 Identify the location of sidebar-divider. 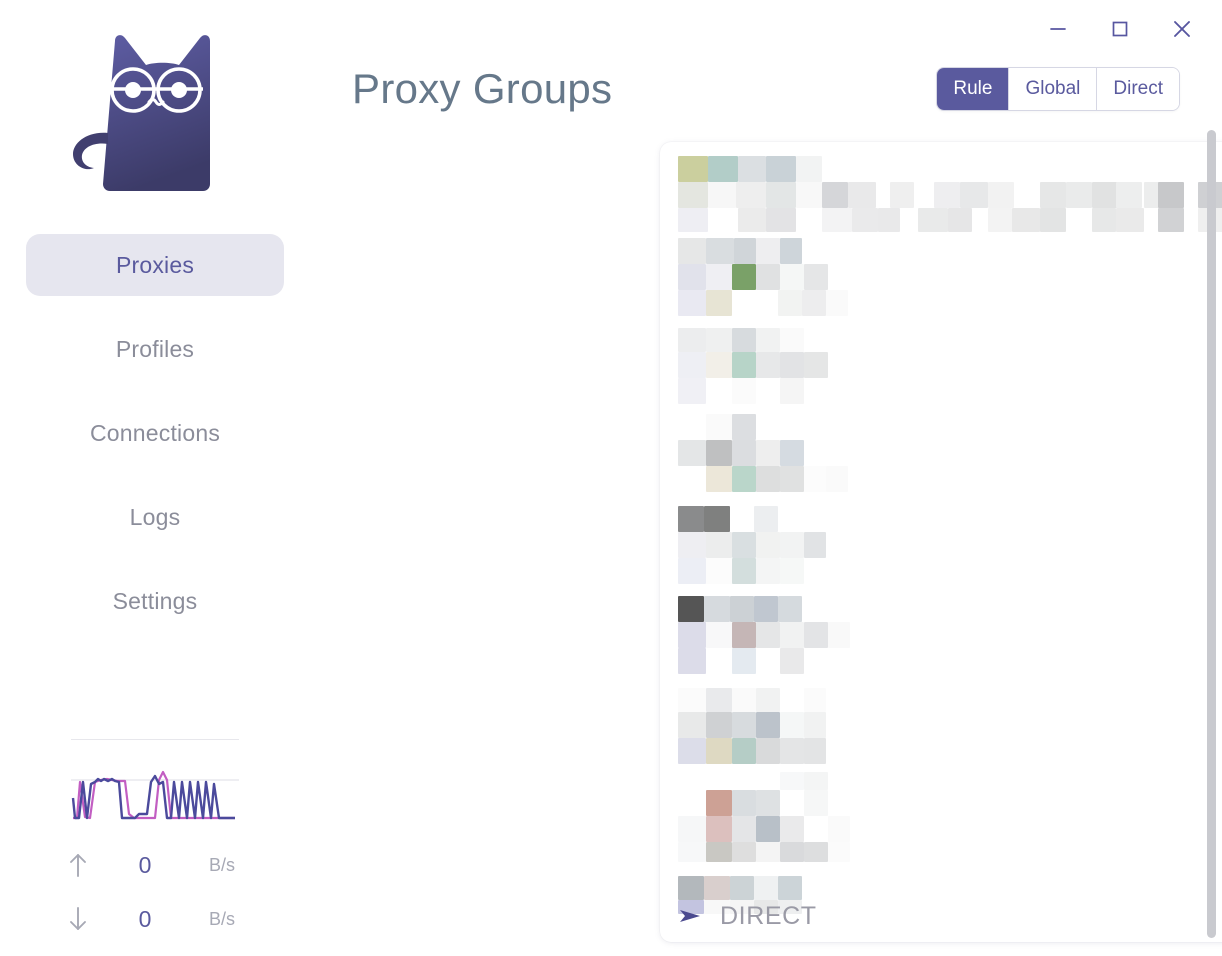
(155, 739).